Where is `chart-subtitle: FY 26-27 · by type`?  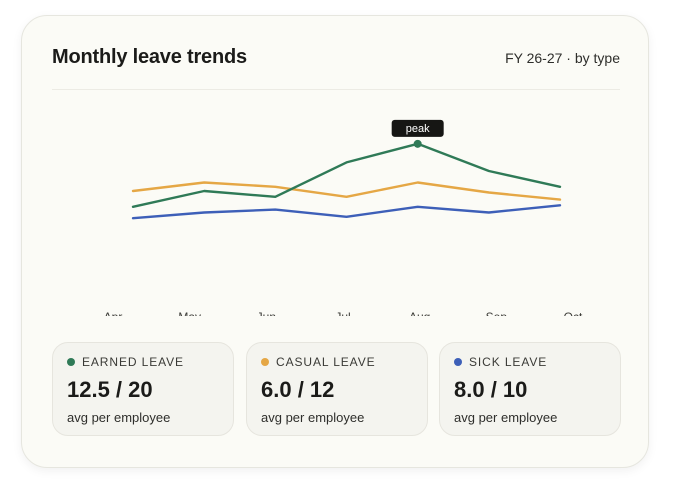 chart-subtitle: FY 26-27 · by type is located at coordinates (562, 58).